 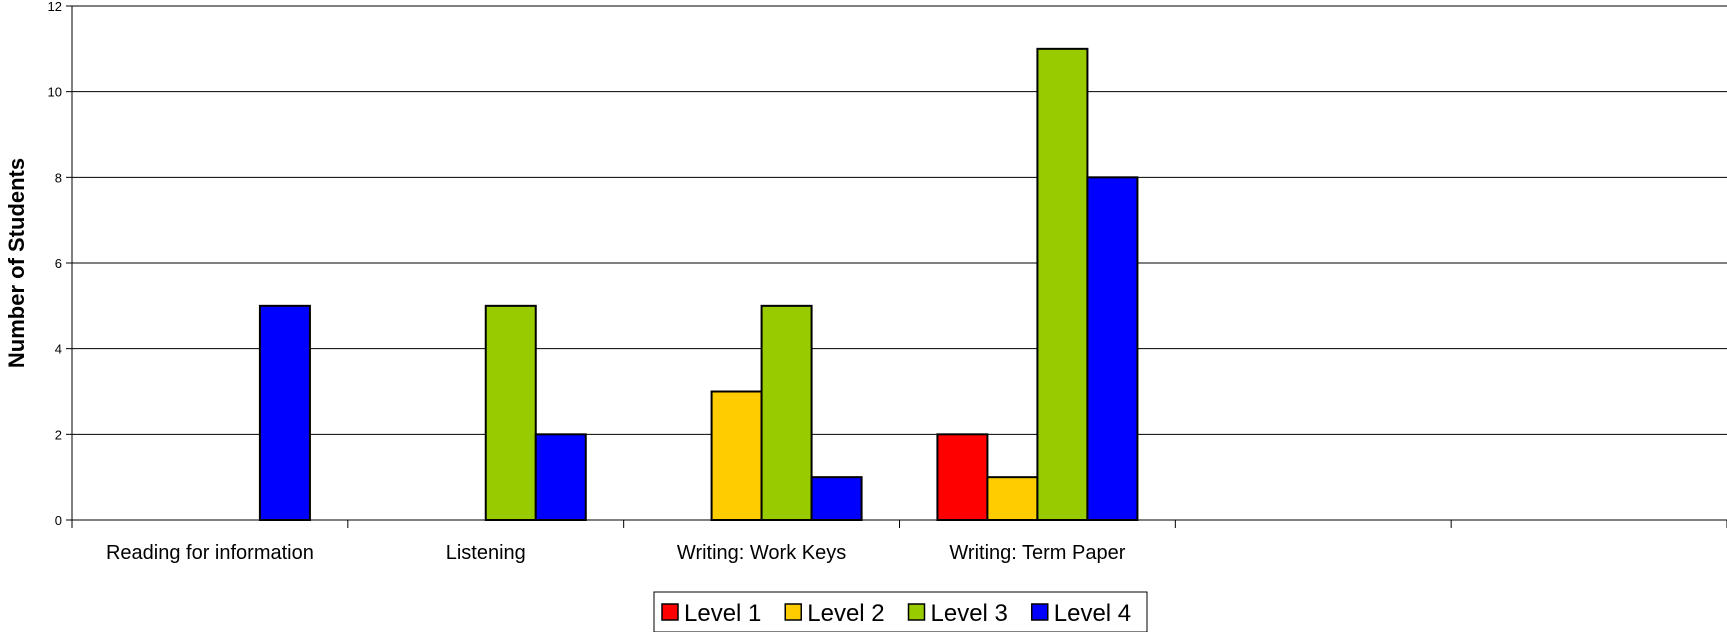 What do you see at coordinates (210, 553) in the screenshot?
I see `x-tick-label: Reading for information` at bounding box center [210, 553].